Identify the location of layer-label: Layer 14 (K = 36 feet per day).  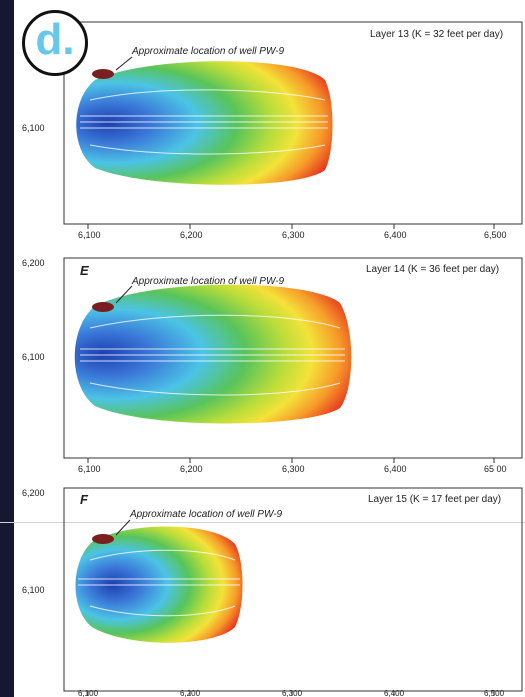
(432, 269).